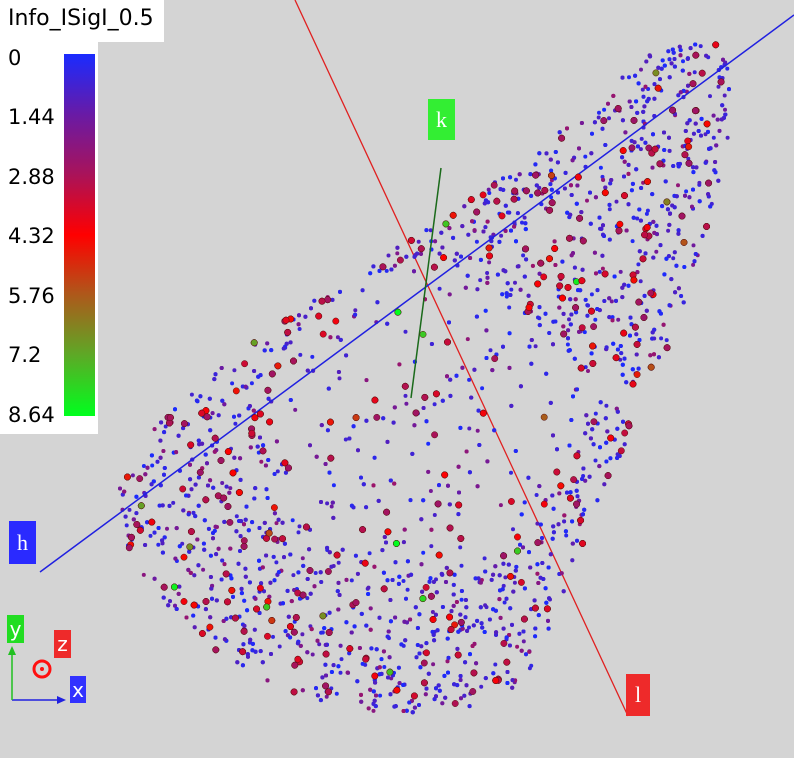 The height and width of the screenshot is (758, 794). I want to click on y-orientation-label: y, so click(15, 629).